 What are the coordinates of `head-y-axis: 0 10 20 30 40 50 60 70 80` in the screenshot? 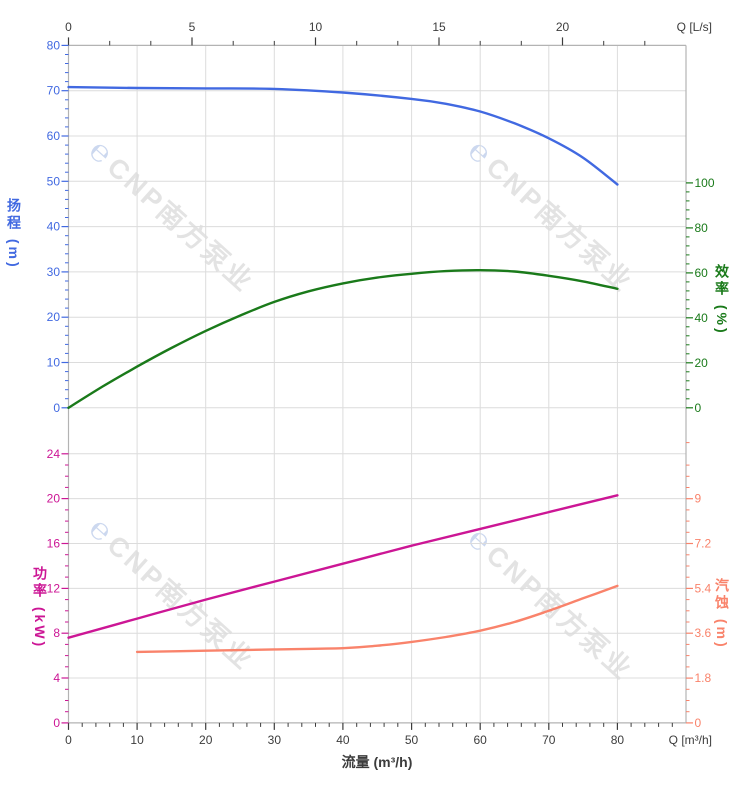 It's located at (58, 226).